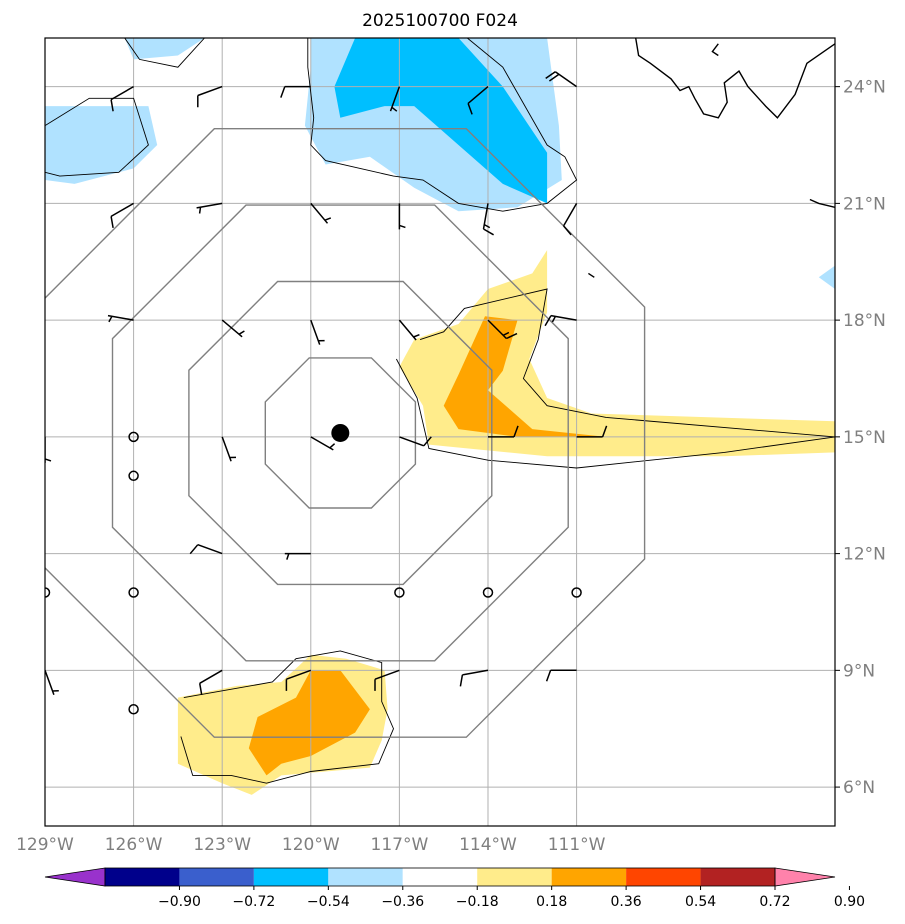 This screenshot has width=905, height=924. Describe the element at coordinates (864, 438) in the screenshot. I see `lat-tick-label: 15°N` at that location.